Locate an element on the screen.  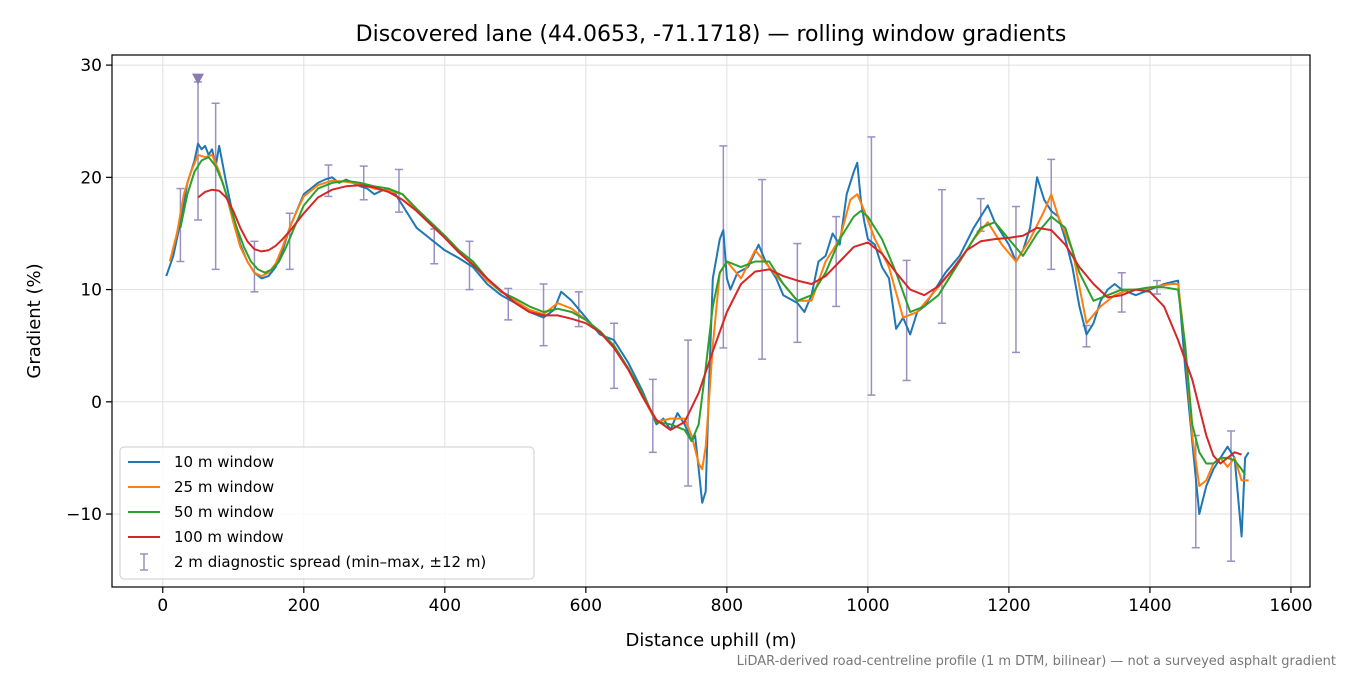
y-tick-label: −10 is located at coordinates (84, 515).